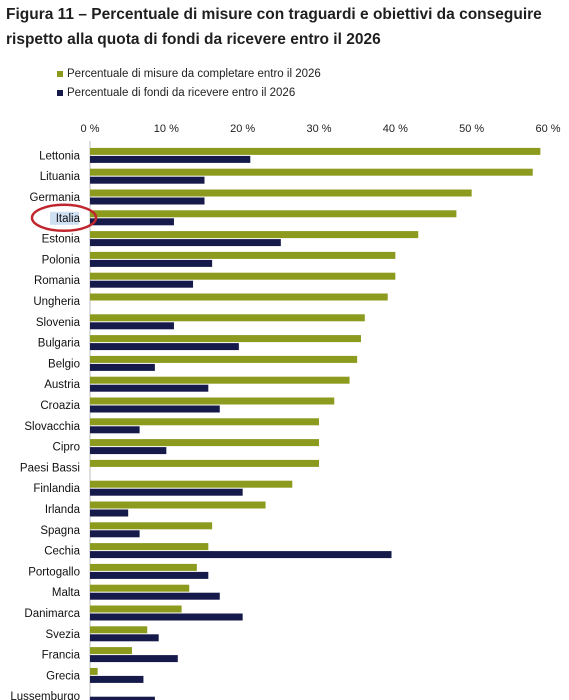  Describe the element at coordinates (62, 552) in the screenshot. I see `category-label: Cechia` at that location.